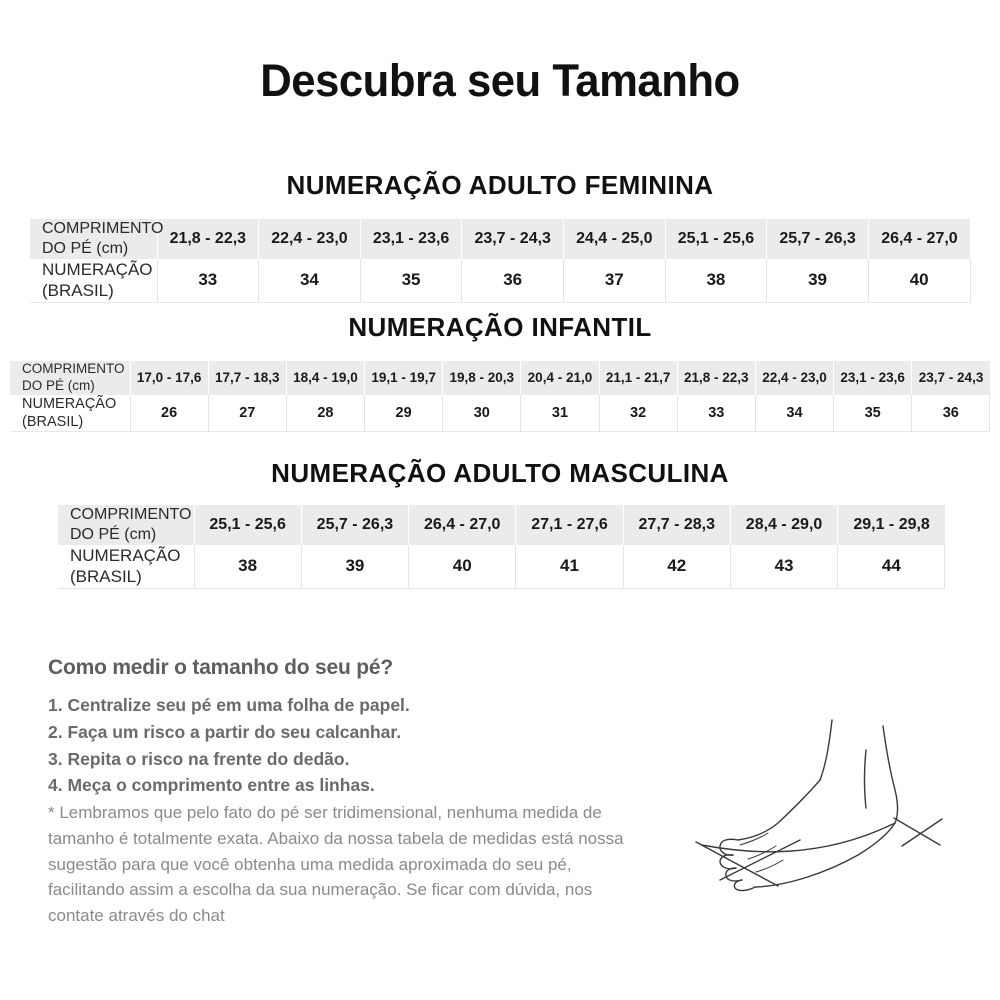 The height and width of the screenshot is (1000, 1000). I want to click on cell-size: 42, so click(677, 567).